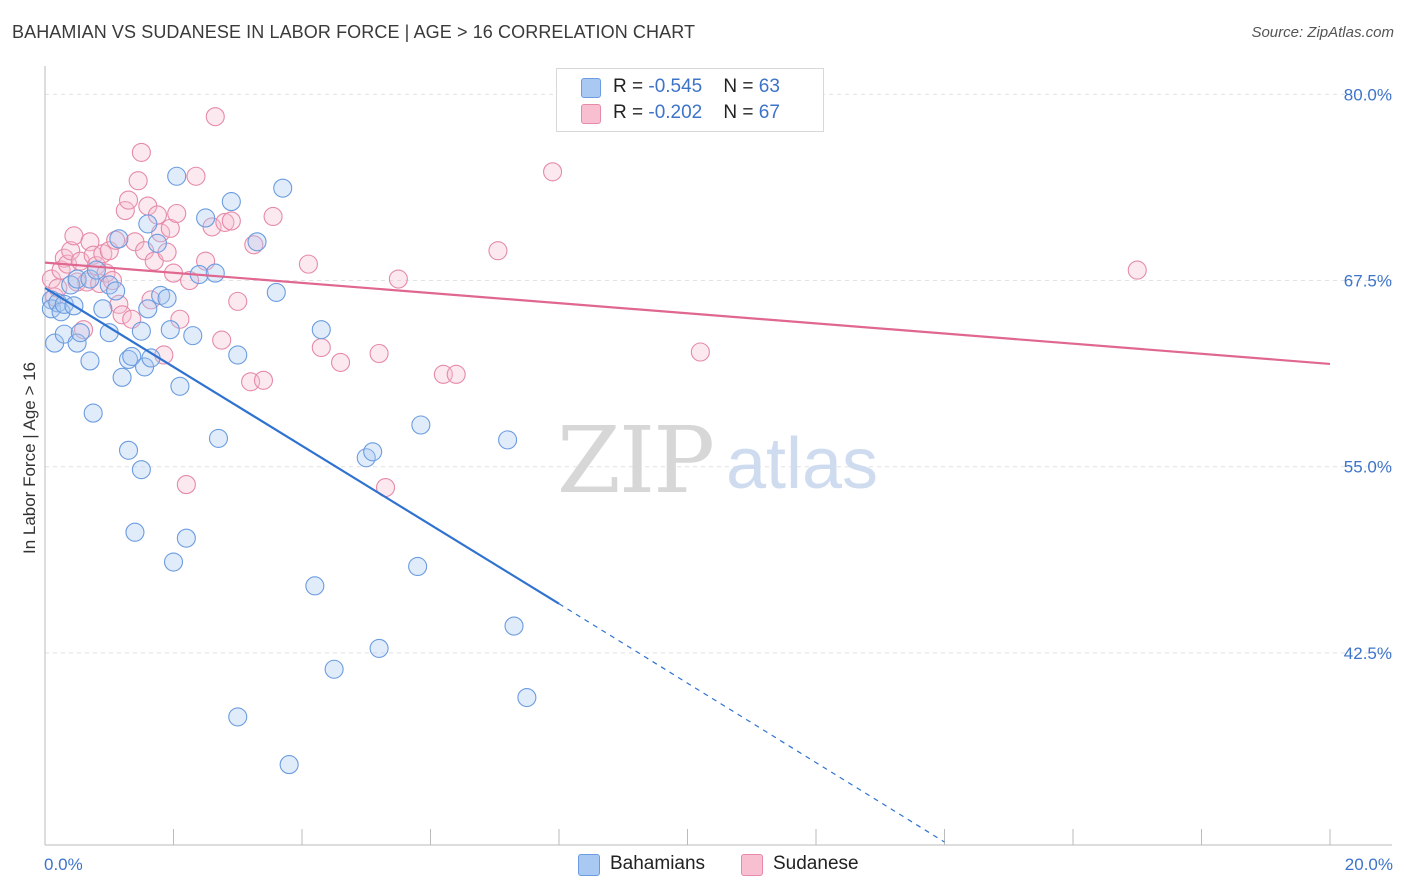 The image size is (1406, 892). Describe the element at coordinates (1368, 653) in the screenshot. I see `y-tick-label: 42.5%` at that location.